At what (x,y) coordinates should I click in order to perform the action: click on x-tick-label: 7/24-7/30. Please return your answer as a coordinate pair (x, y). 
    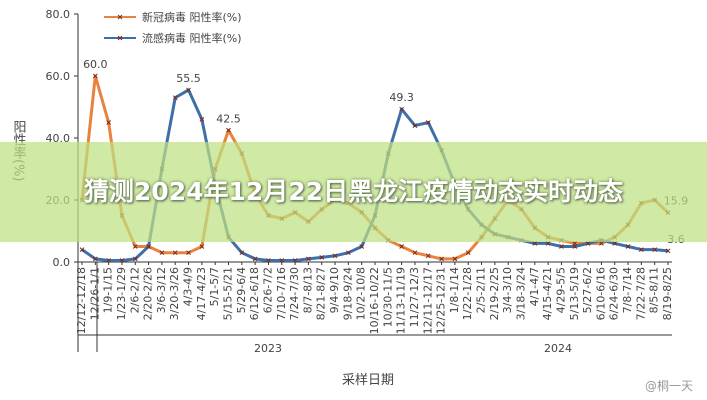
    Looking at the image, I should click on (294, 293).